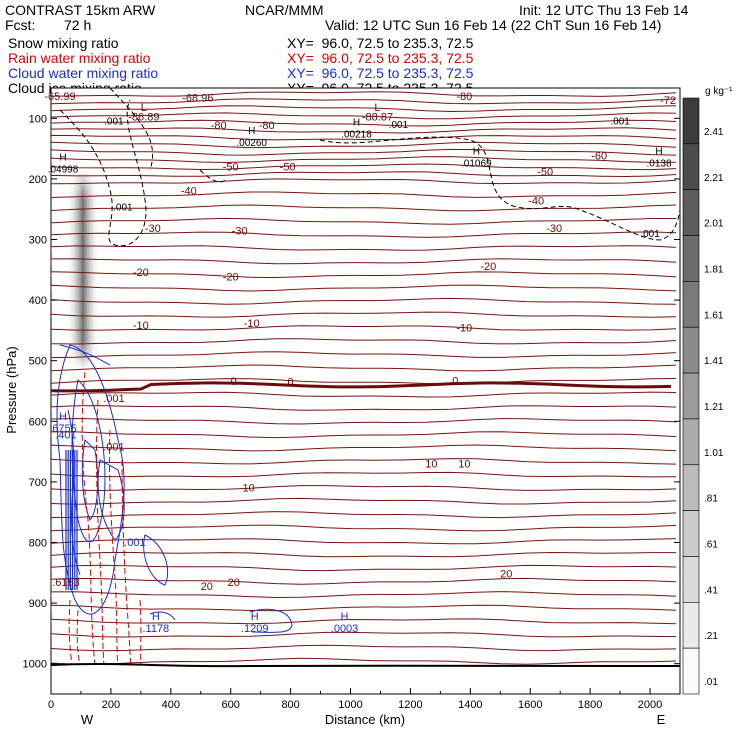  Describe the element at coordinates (38, 301) in the screenshot. I see `y-tick-label: 400` at that location.